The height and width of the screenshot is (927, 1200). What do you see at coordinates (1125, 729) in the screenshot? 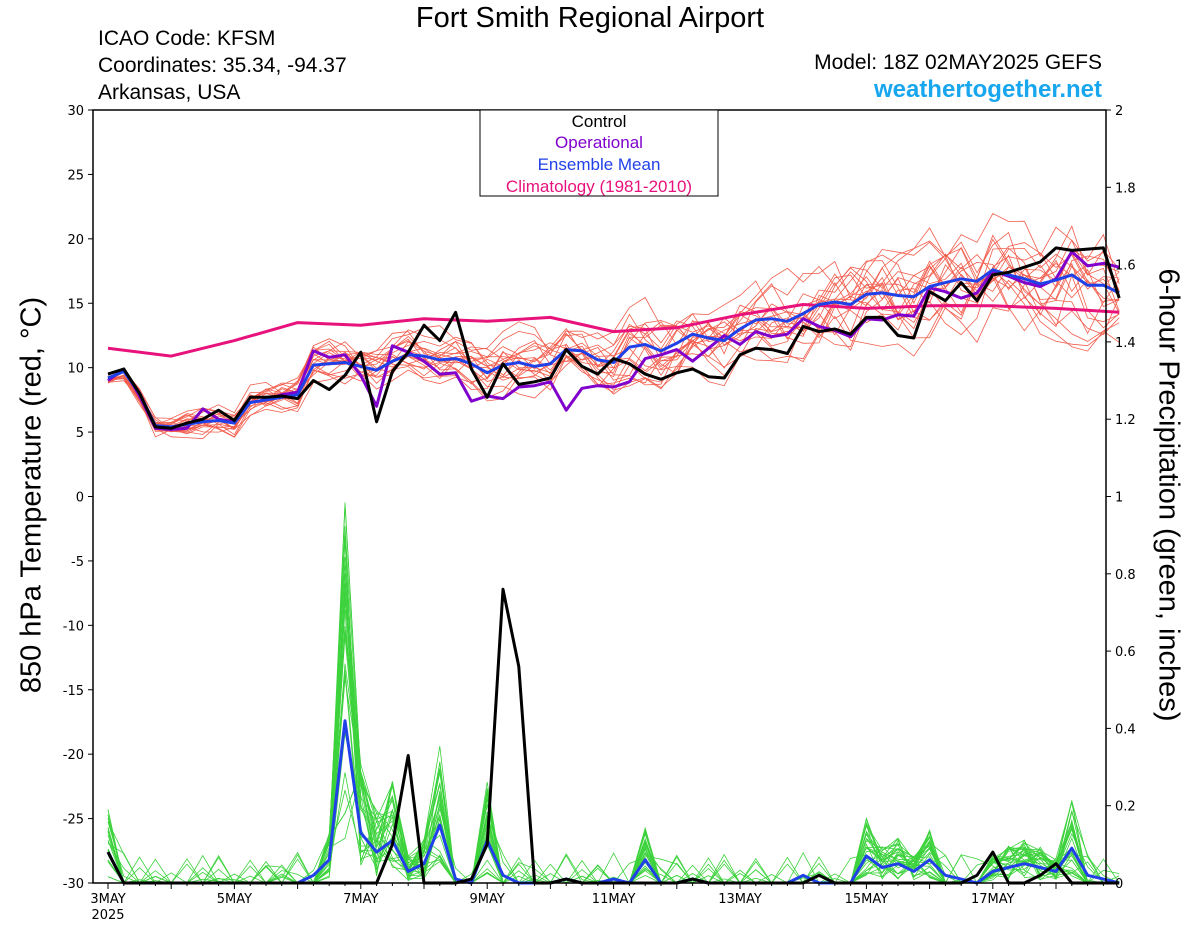
I see `y2-tick-label: 0.4` at bounding box center [1125, 729].